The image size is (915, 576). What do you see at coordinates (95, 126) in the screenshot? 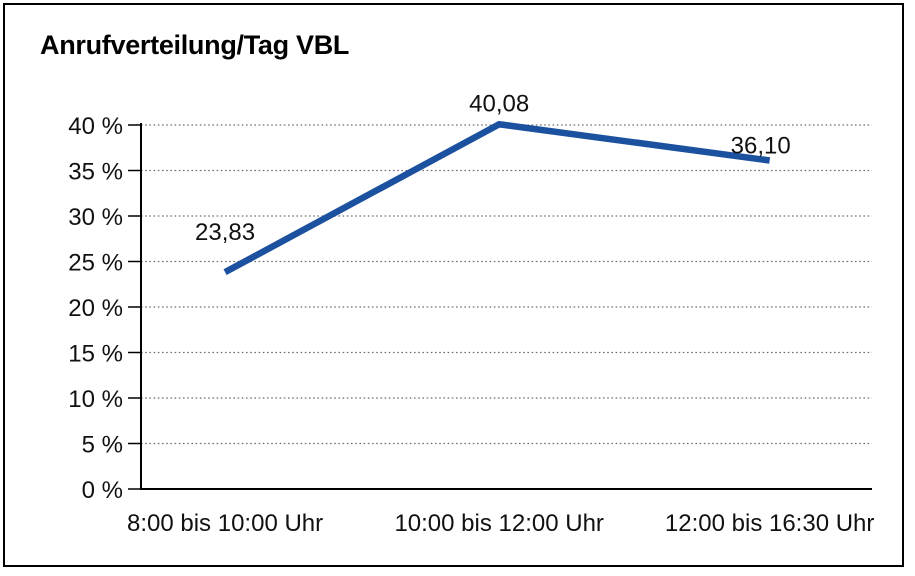
I see `y-axis-tick-label: 40 %` at bounding box center [95, 126].